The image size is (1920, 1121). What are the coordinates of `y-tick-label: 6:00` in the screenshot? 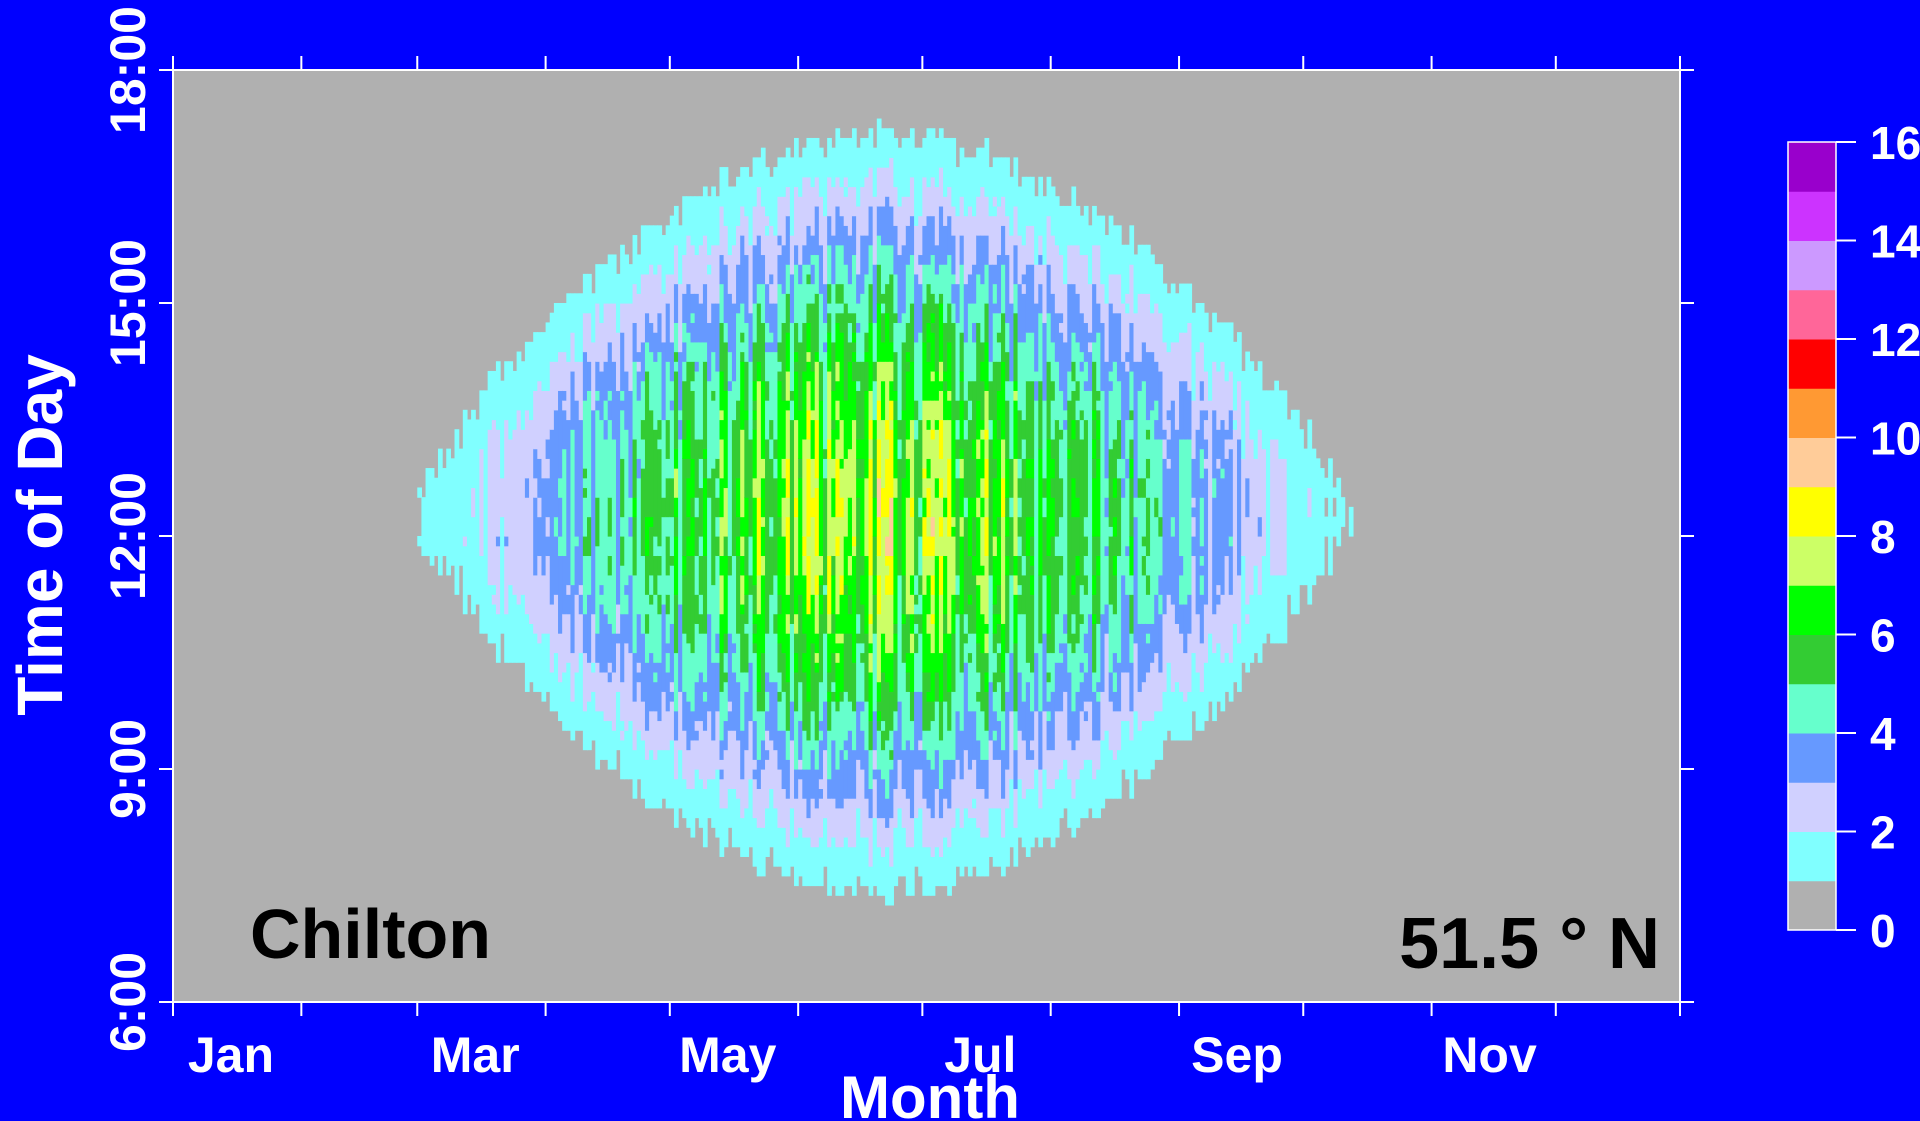 It's located at (128, 1002).